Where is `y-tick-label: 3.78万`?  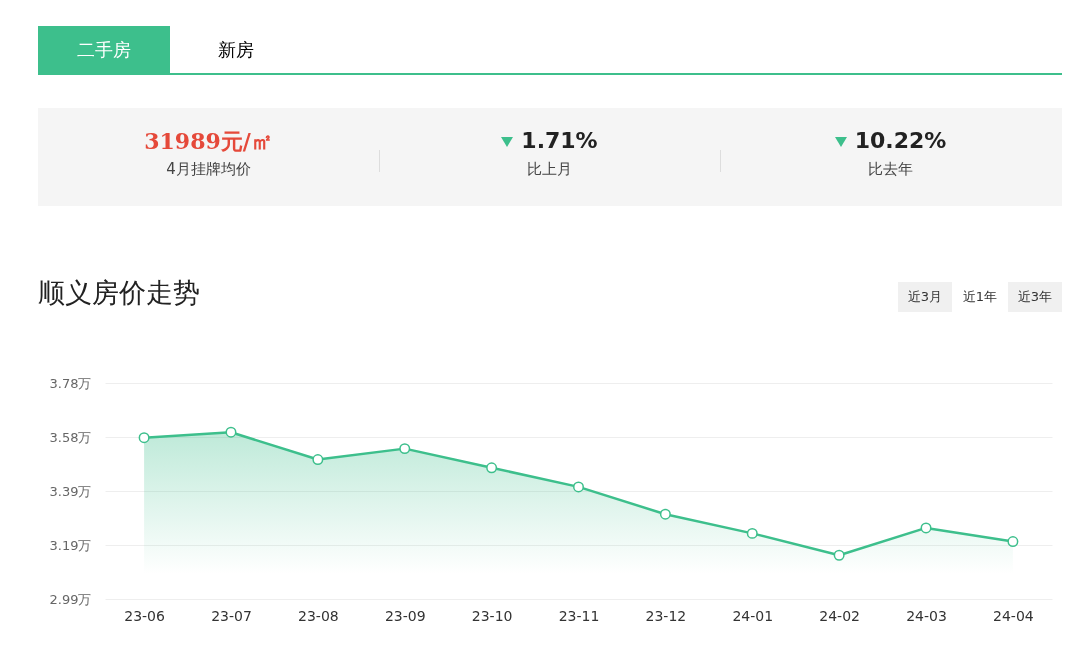 y-tick-label: 3.78万 is located at coordinates (70, 383).